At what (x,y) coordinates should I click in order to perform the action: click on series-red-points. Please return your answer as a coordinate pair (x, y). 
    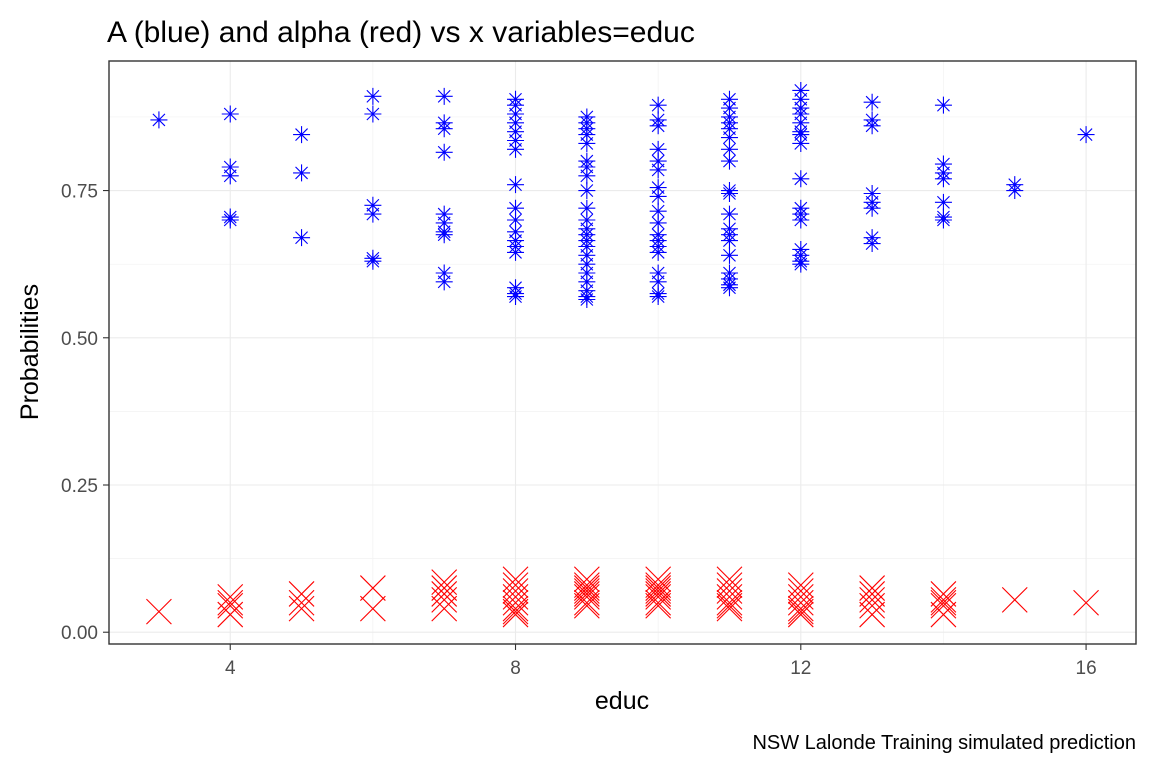
    Looking at the image, I should click on (622, 597).